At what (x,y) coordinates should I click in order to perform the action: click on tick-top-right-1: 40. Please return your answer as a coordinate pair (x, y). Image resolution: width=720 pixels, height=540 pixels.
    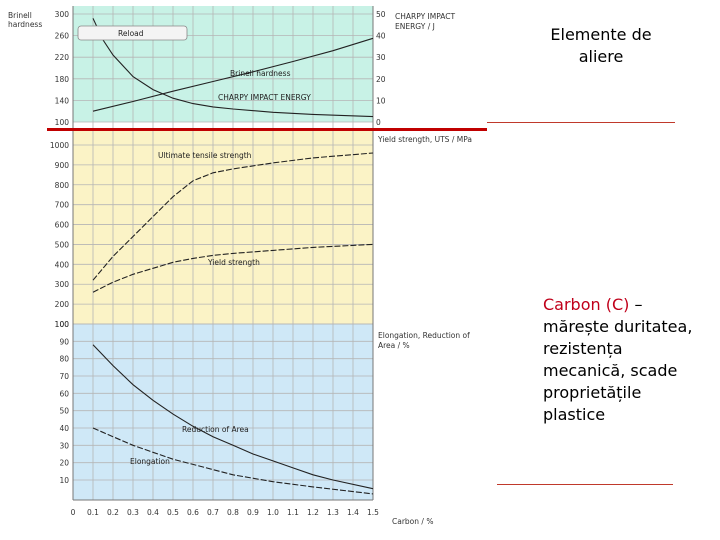
    Looking at the image, I should click on (381, 36).